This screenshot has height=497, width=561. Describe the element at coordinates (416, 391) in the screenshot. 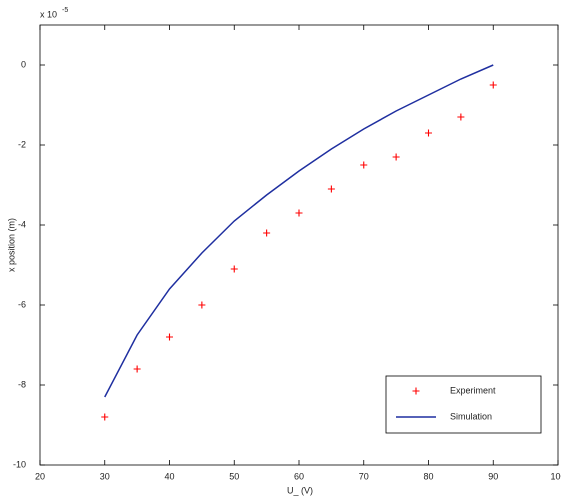

I see `legend-symbol` at that location.